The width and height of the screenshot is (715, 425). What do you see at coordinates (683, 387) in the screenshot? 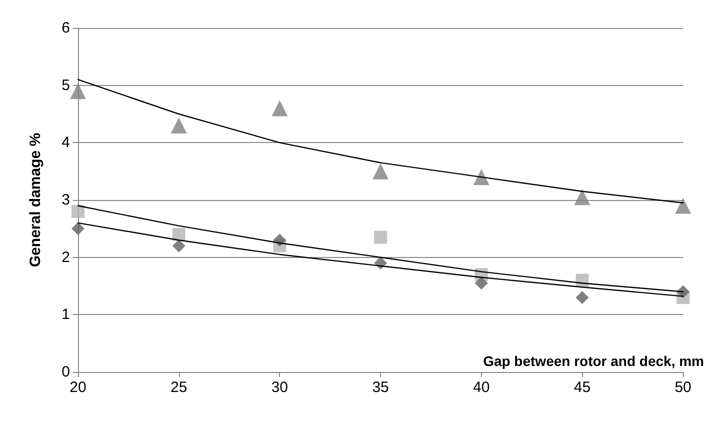
I see `x-tick-label: 50` at bounding box center [683, 387].